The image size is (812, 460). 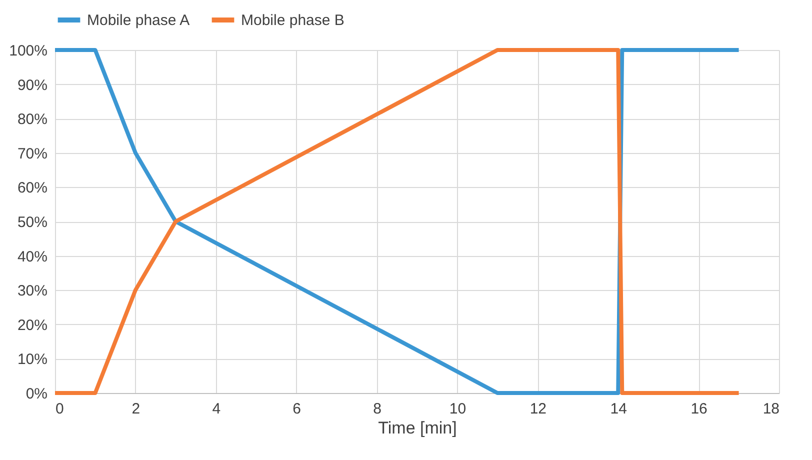 I want to click on y-tick-label: 80%, so click(x=32, y=119).